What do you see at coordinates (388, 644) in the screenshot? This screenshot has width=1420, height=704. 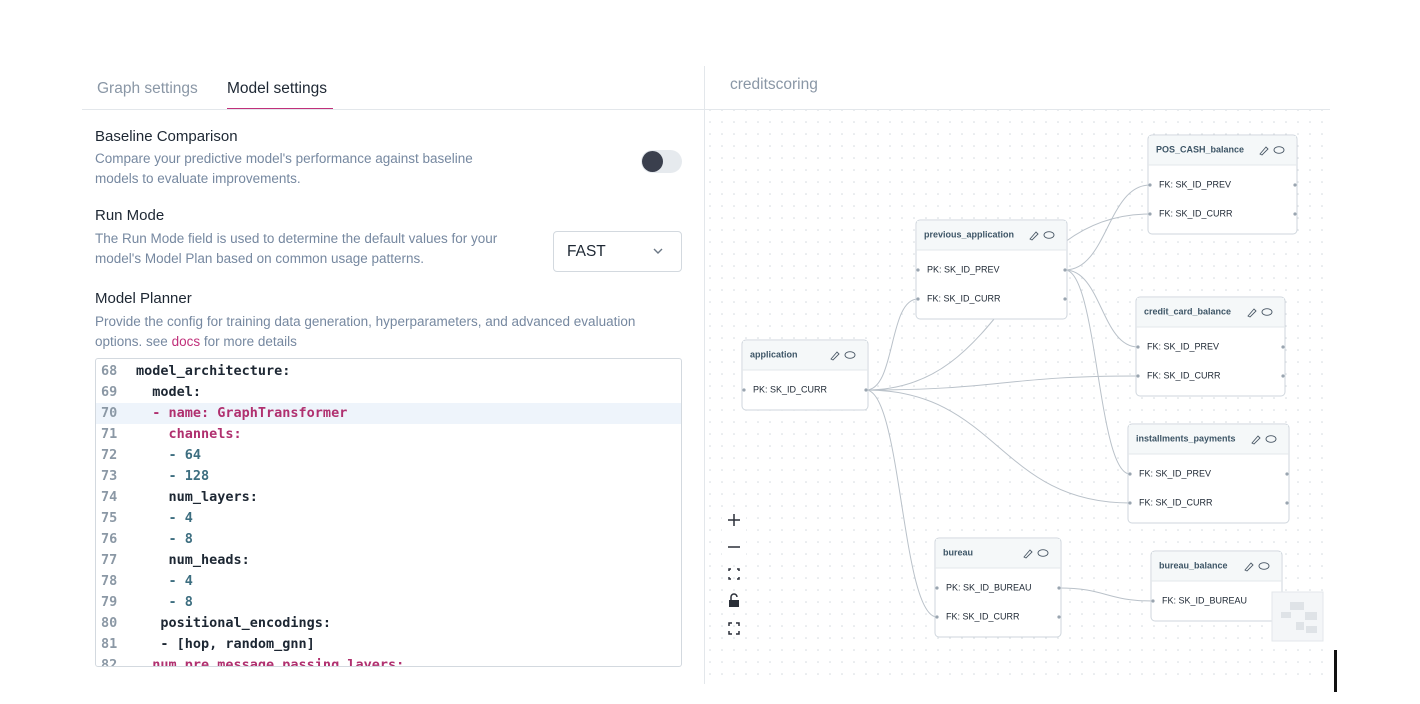 I see `code-line: 81 - [hop, random_gnn]` at bounding box center [388, 644].